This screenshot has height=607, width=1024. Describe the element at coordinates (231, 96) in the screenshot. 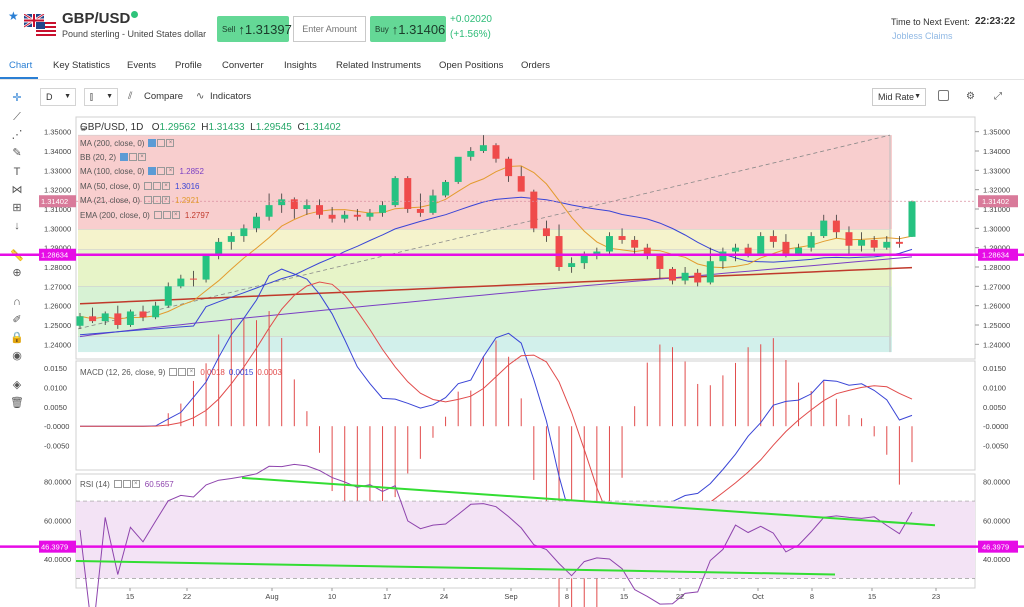

I see `indicators-button: Indicators` at that location.